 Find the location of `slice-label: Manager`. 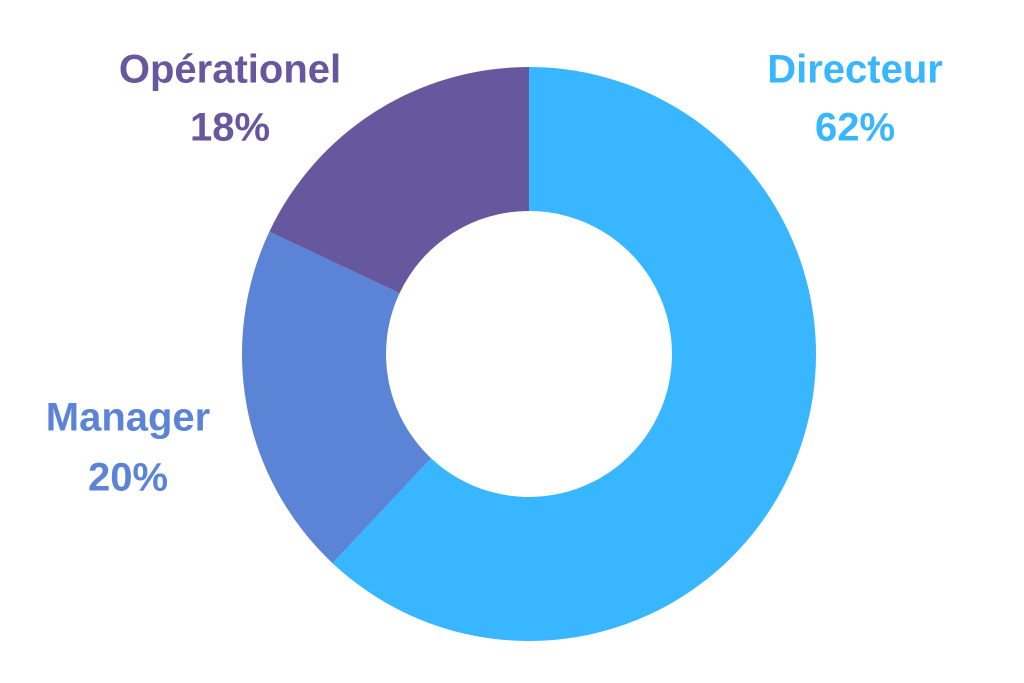

slice-label: Manager is located at coordinates (128, 418).